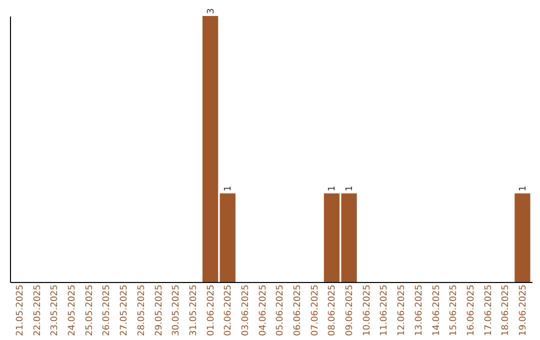 The image size is (540, 340). I want to click on x-tick-label: 13.06.2025, so click(419, 310).